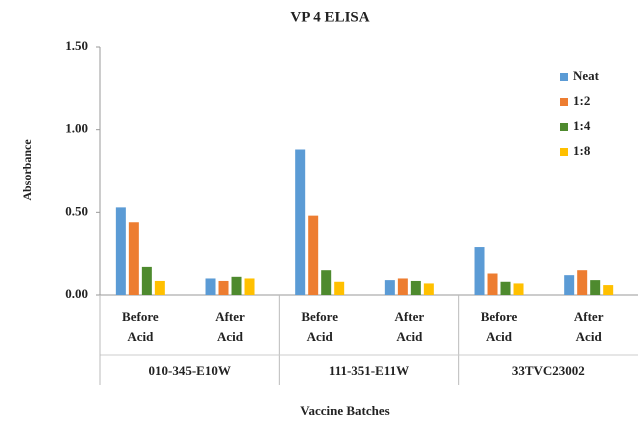 The image size is (641, 433). I want to click on legend-label: Neat, so click(586, 75).